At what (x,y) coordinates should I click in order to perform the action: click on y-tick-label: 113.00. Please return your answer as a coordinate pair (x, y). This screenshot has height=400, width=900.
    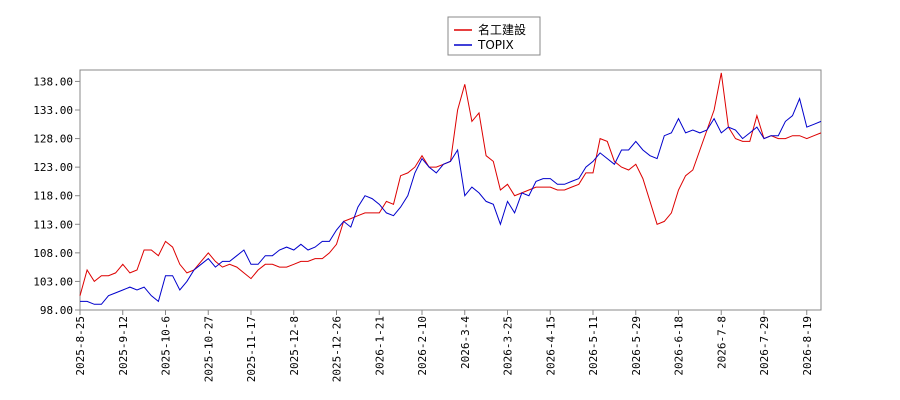
    Looking at the image, I should click on (53, 224).